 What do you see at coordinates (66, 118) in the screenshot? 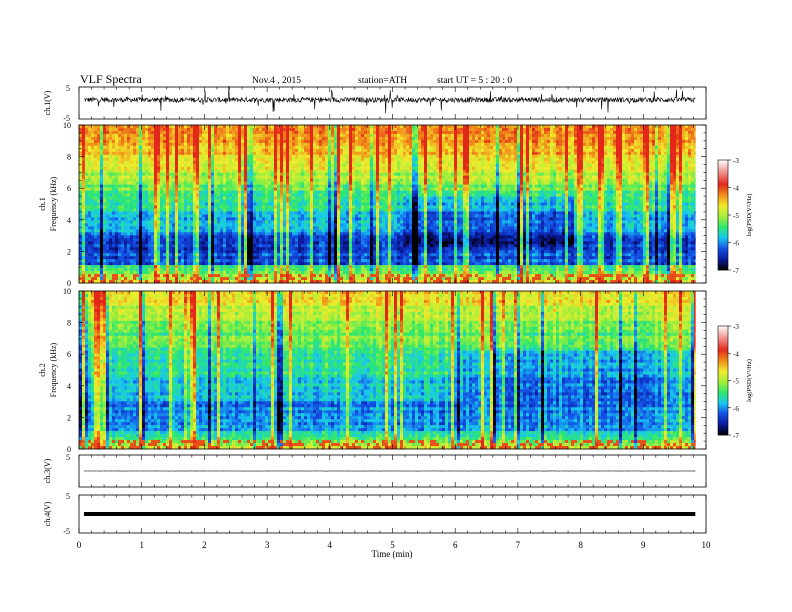
I see `ch1-ytick-bottom: -5` at bounding box center [66, 118].